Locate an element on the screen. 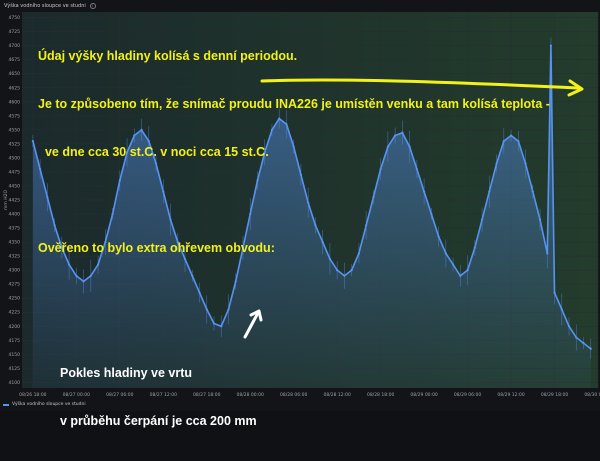 The width and height of the screenshot is (600, 461). y-tick-label: 4600 is located at coordinates (15, 102).